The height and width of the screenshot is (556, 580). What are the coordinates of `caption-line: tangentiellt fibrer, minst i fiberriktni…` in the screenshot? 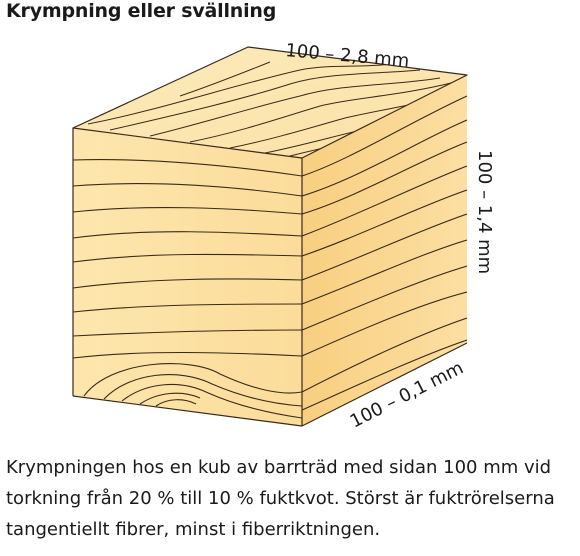 It's located at (193, 529).